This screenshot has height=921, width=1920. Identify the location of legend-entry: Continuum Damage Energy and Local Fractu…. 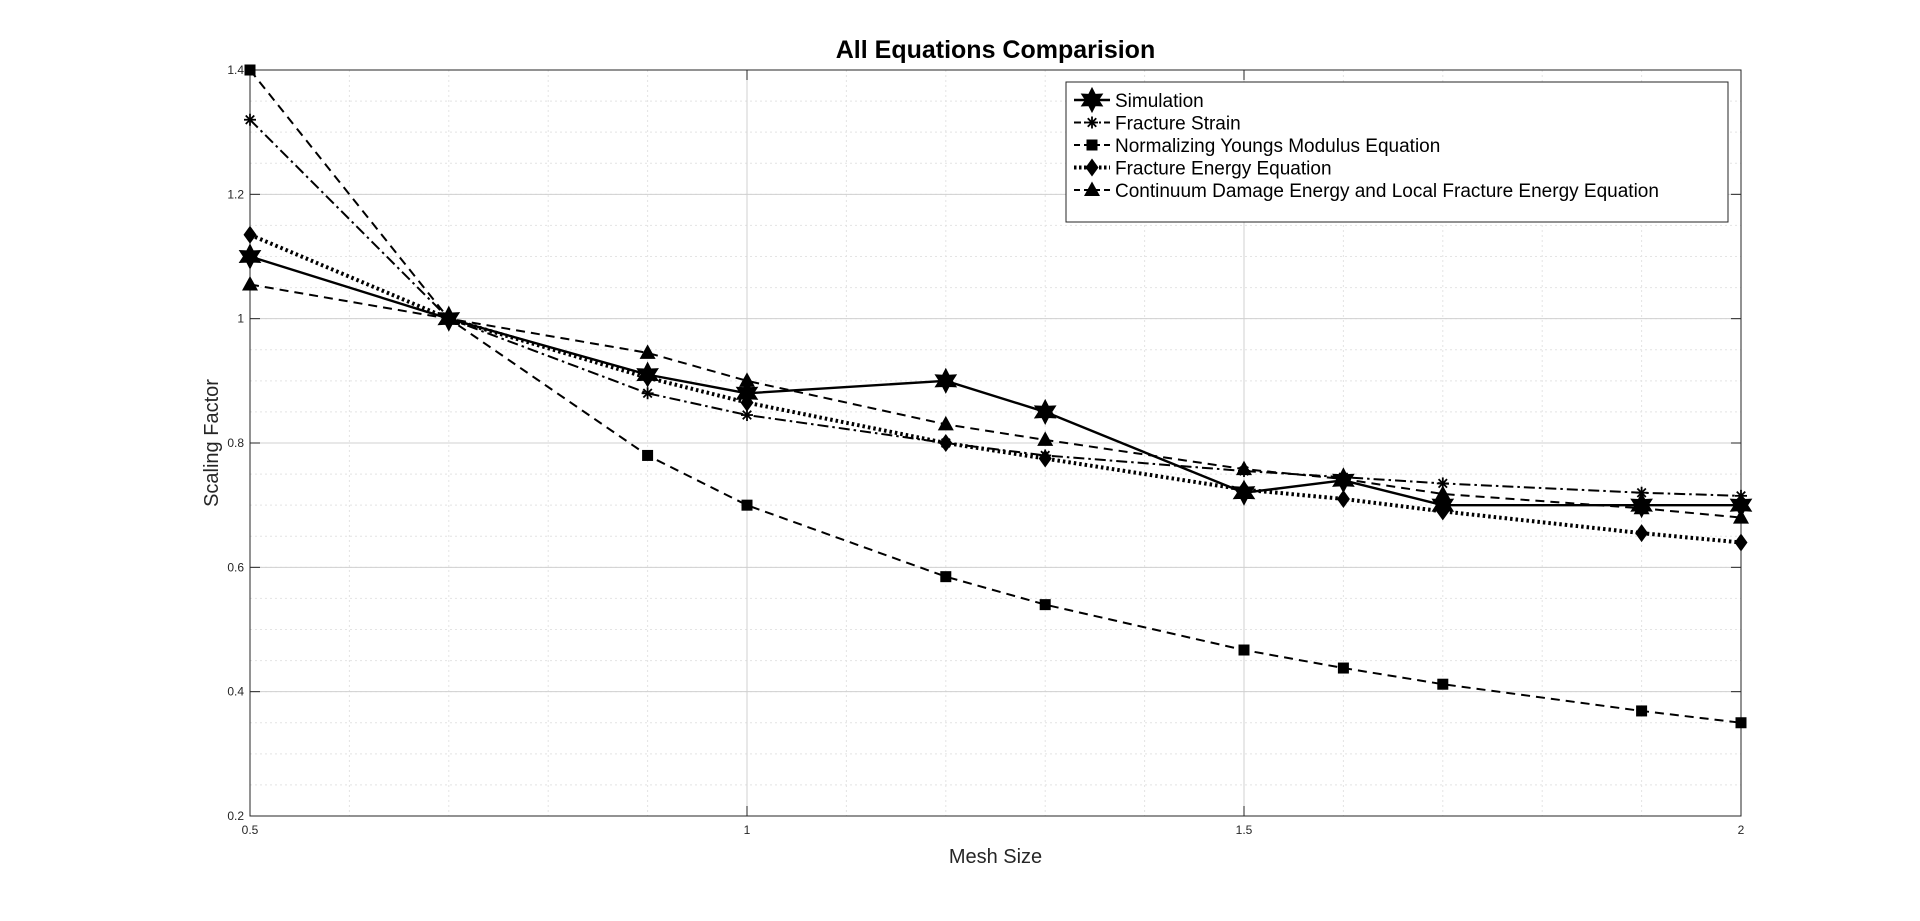
(1366, 191).